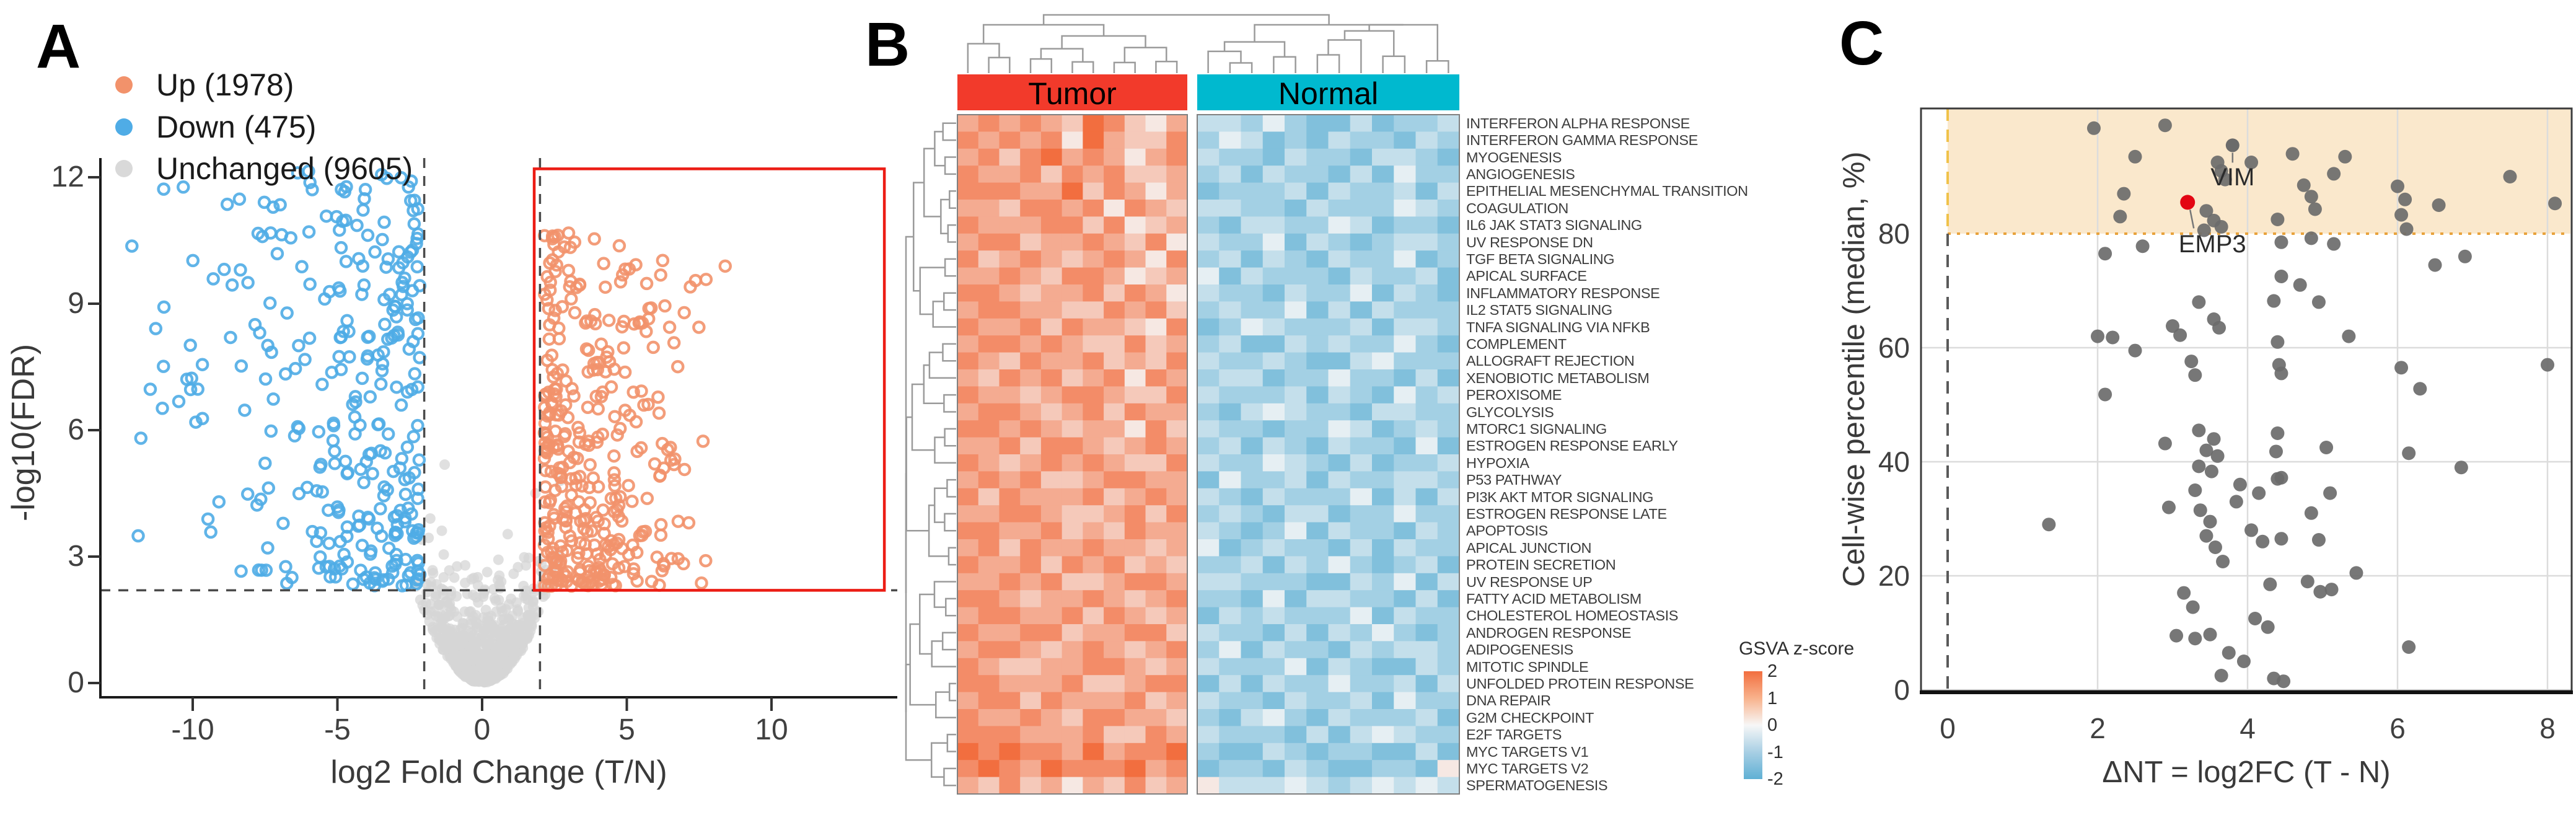  I want to click on panel-c-y-axis-title: Cell-wise percentile (median, %), so click(1854, 369).